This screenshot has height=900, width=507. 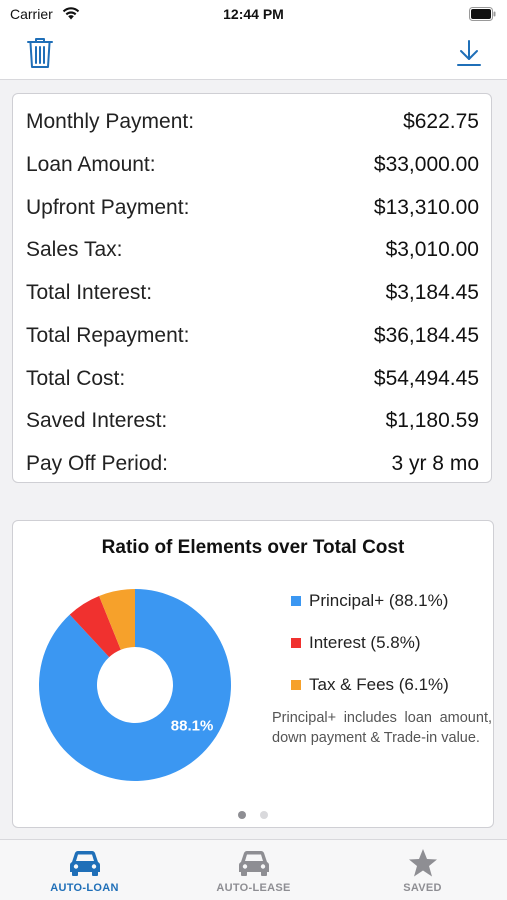 What do you see at coordinates (422, 888) in the screenshot?
I see `tab-label: SAVED` at bounding box center [422, 888].